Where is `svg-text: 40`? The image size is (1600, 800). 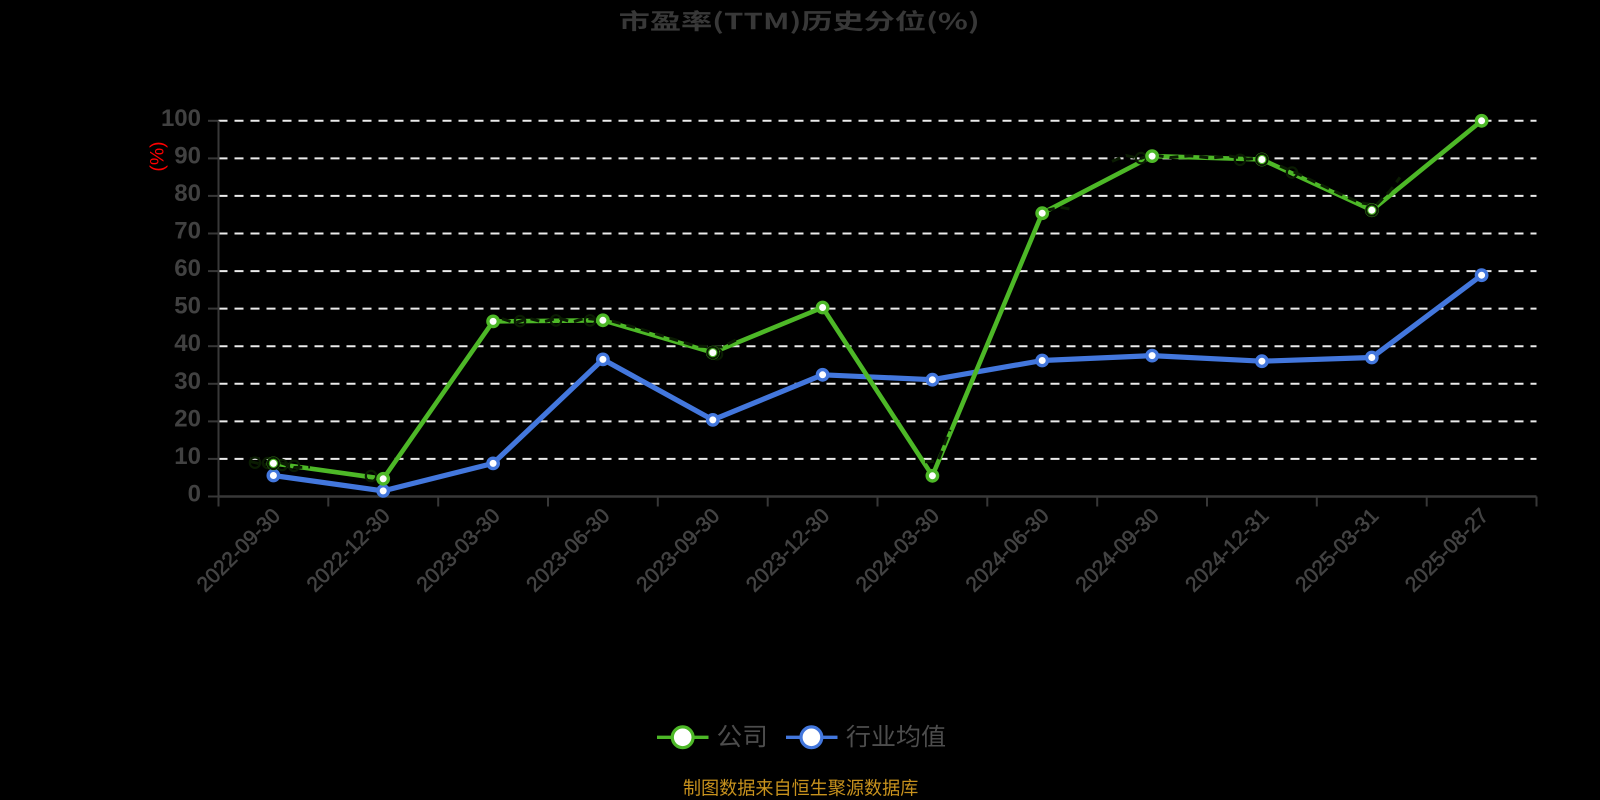
svg-text: 40 is located at coordinates (187, 343).